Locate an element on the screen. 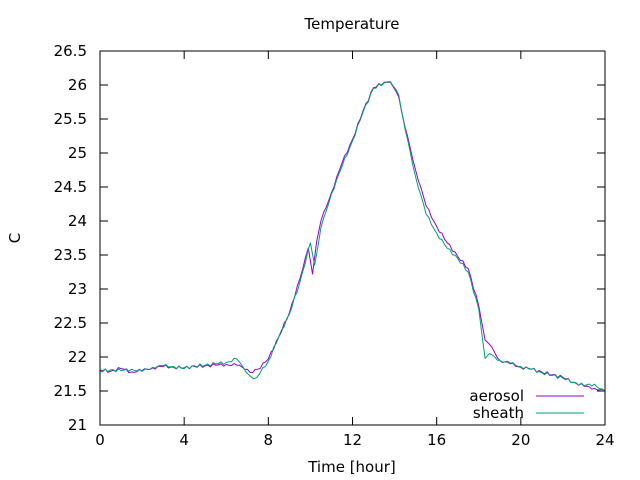 This screenshot has height=480, width=640. y-tick-label: 22 is located at coordinates (77, 357).